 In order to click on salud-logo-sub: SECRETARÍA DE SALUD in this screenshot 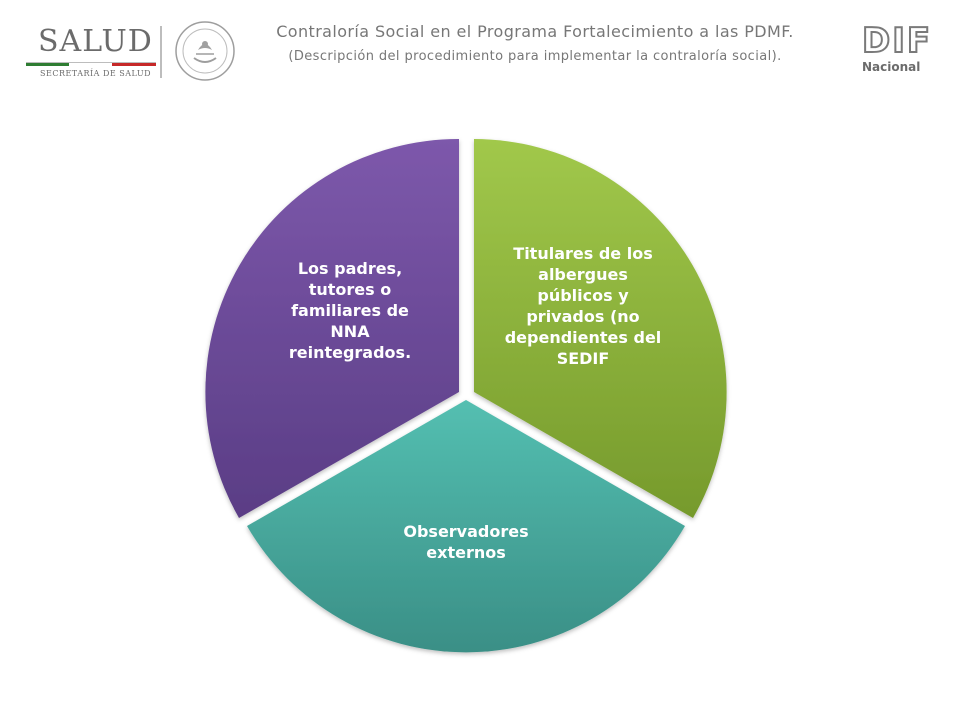, I will do `click(96, 73)`.